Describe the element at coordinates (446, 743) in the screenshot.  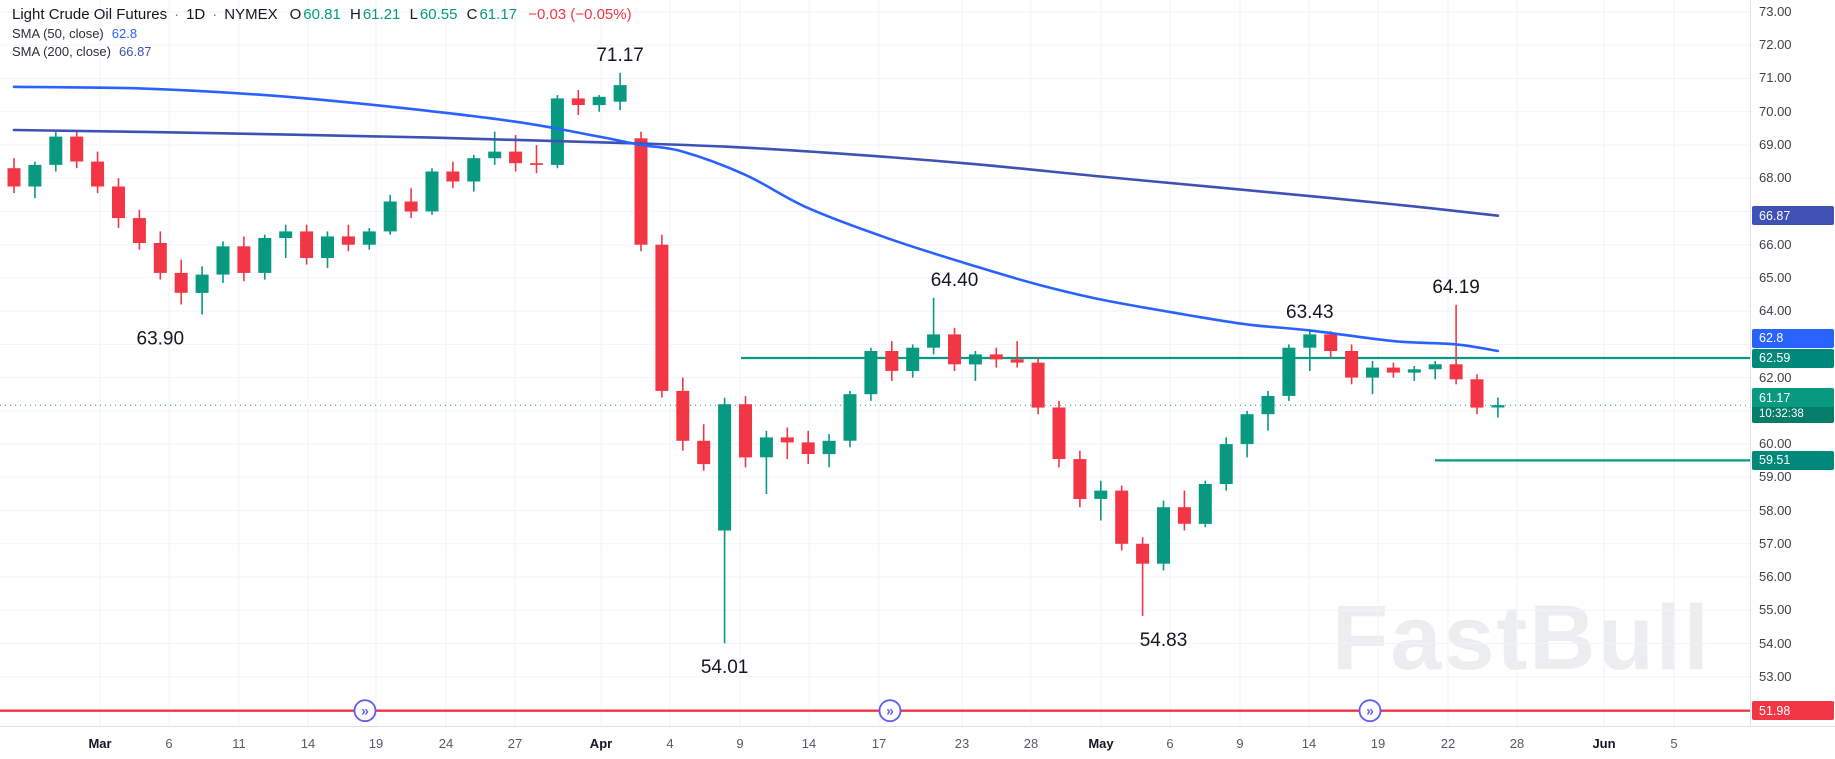
I see `time-axis-label: 24` at that location.